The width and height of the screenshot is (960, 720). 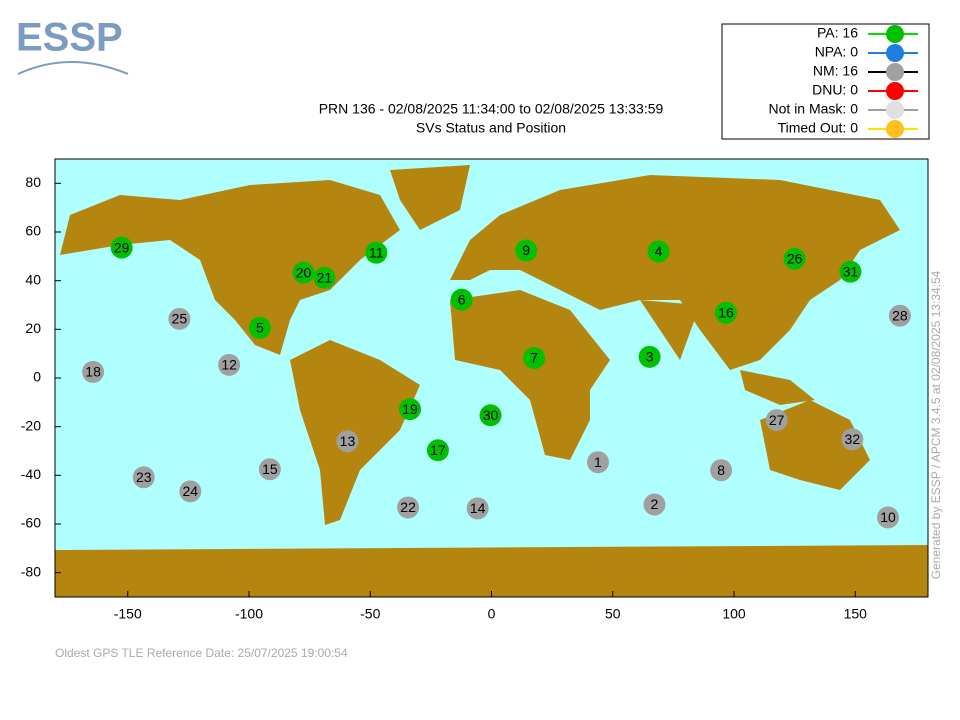 I want to click on sv-label: 7, so click(x=534, y=358).